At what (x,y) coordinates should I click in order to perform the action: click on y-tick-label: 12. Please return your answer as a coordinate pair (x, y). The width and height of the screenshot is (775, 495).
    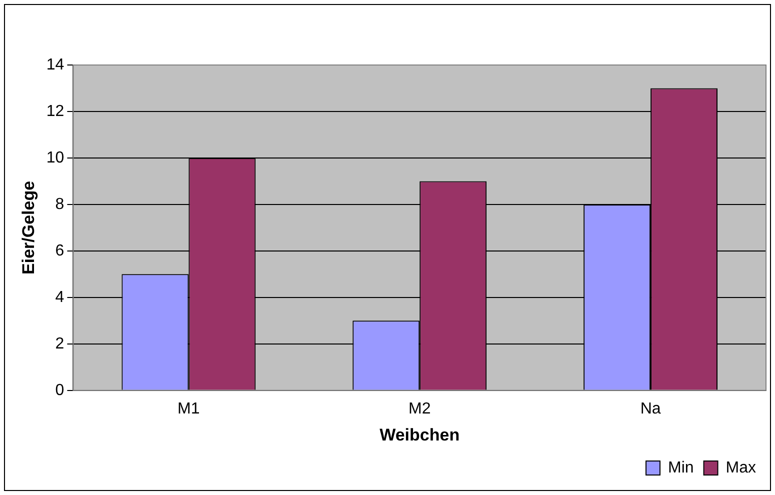
    Looking at the image, I should click on (55, 111).